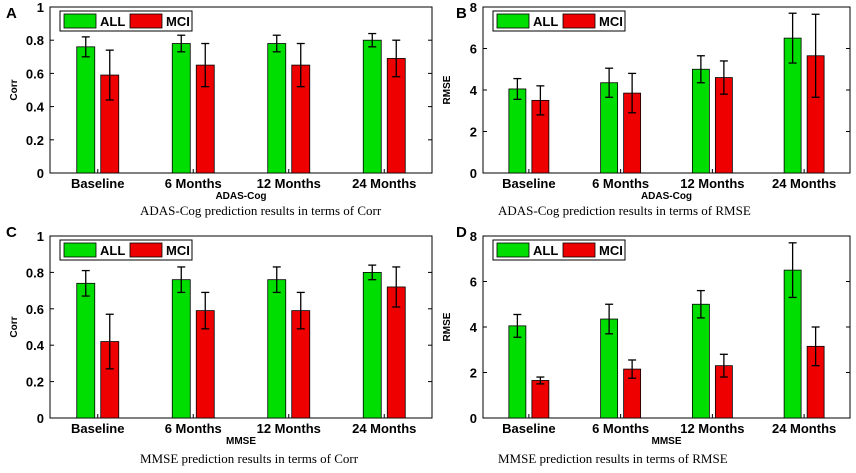 The height and width of the screenshot is (473, 856). What do you see at coordinates (11, 232) in the screenshot?
I see `panel-letter: C` at bounding box center [11, 232].